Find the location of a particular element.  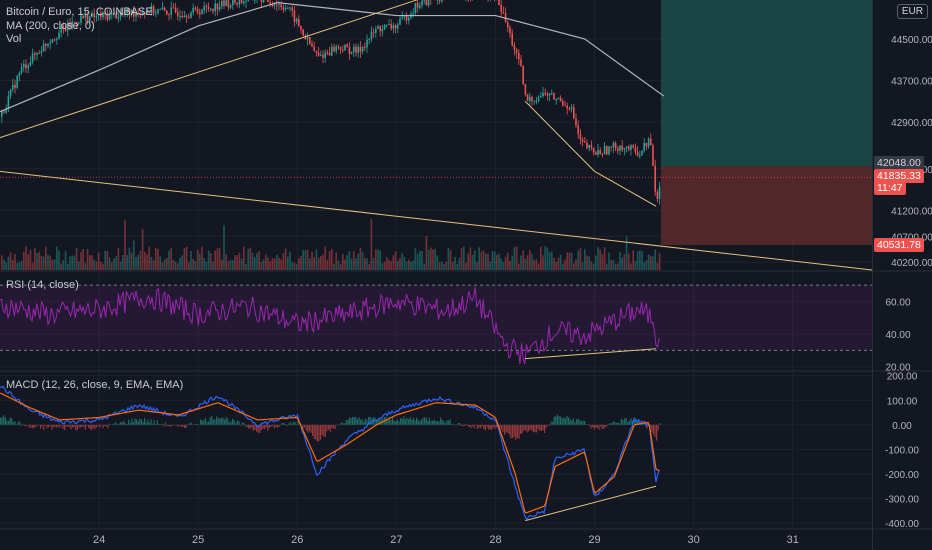

macd-axis-label: 0.00 is located at coordinates (902, 426).